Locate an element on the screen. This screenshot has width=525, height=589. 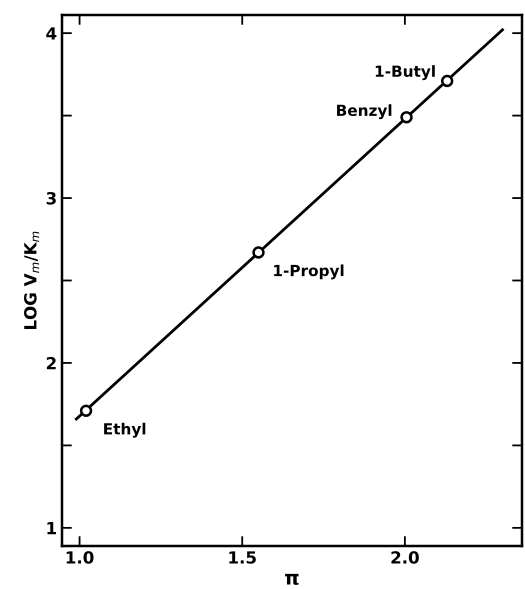
y-tick-label: 1 is located at coordinates (51, 528).